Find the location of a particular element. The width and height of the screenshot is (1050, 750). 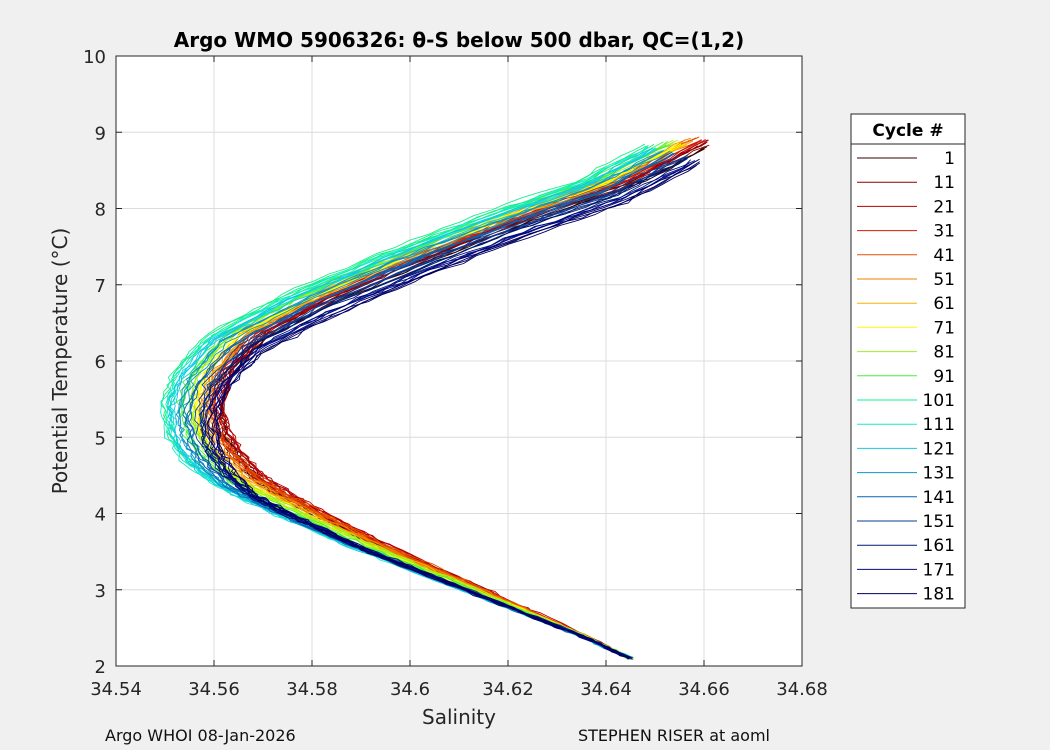

legend-label: 21 is located at coordinates (944, 207).